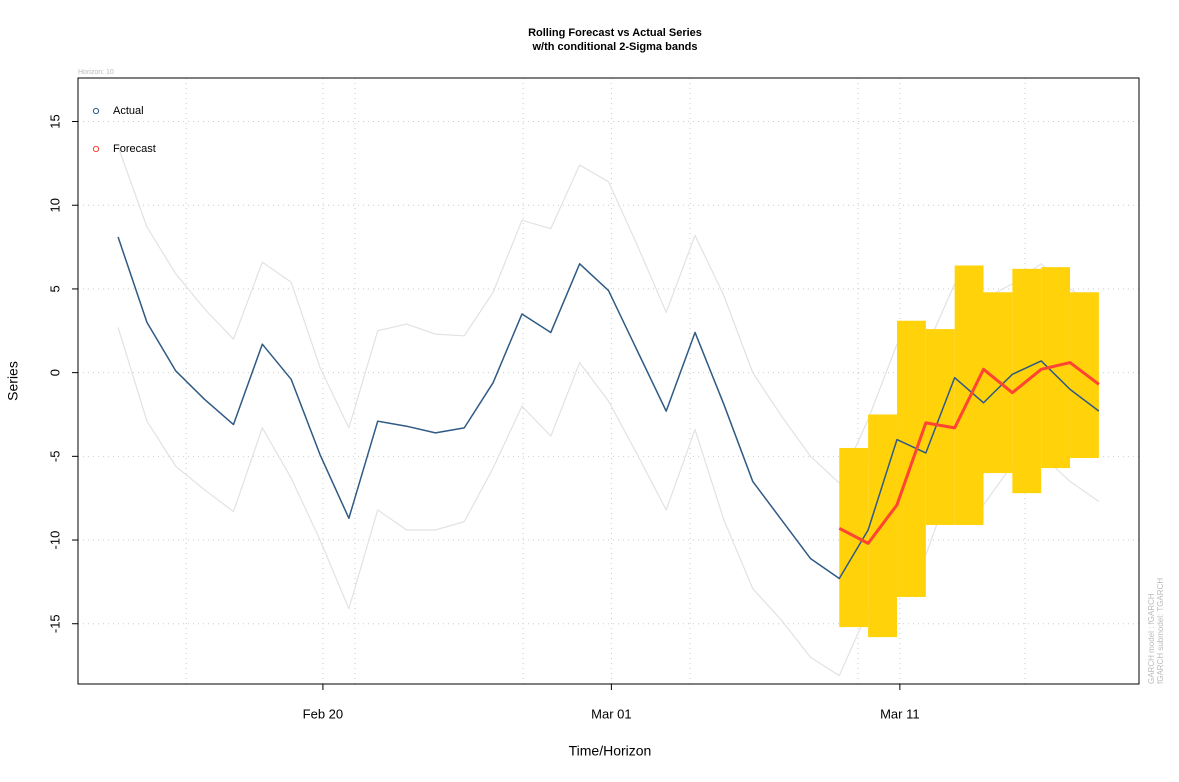 The width and height of the screenshot is (1179, 782). I want to click on y-axis-label: Series, so click(13, 381).